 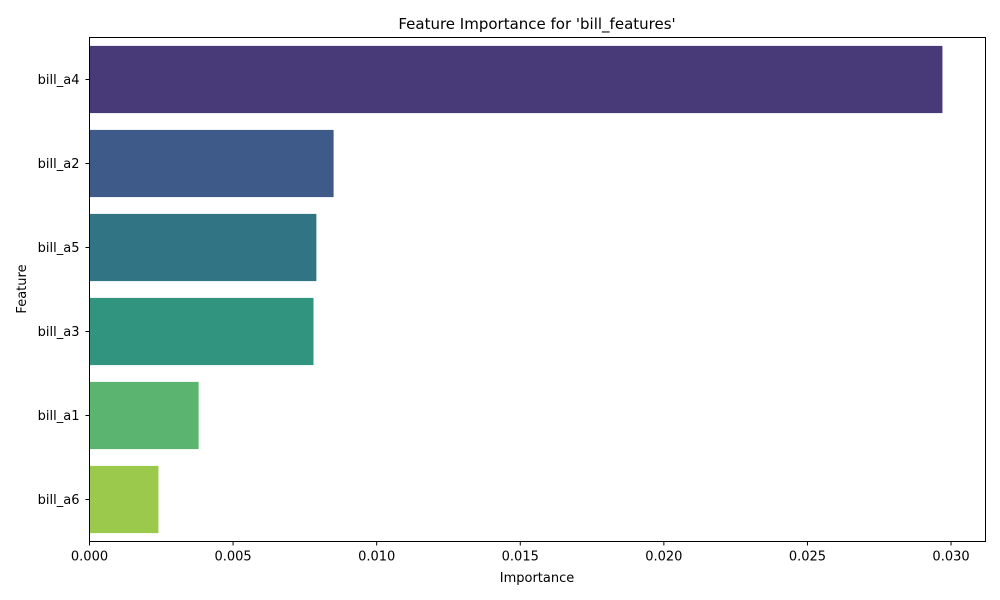 I want to click on y-tick-label: bill_a5, so click(x=59, y=248).